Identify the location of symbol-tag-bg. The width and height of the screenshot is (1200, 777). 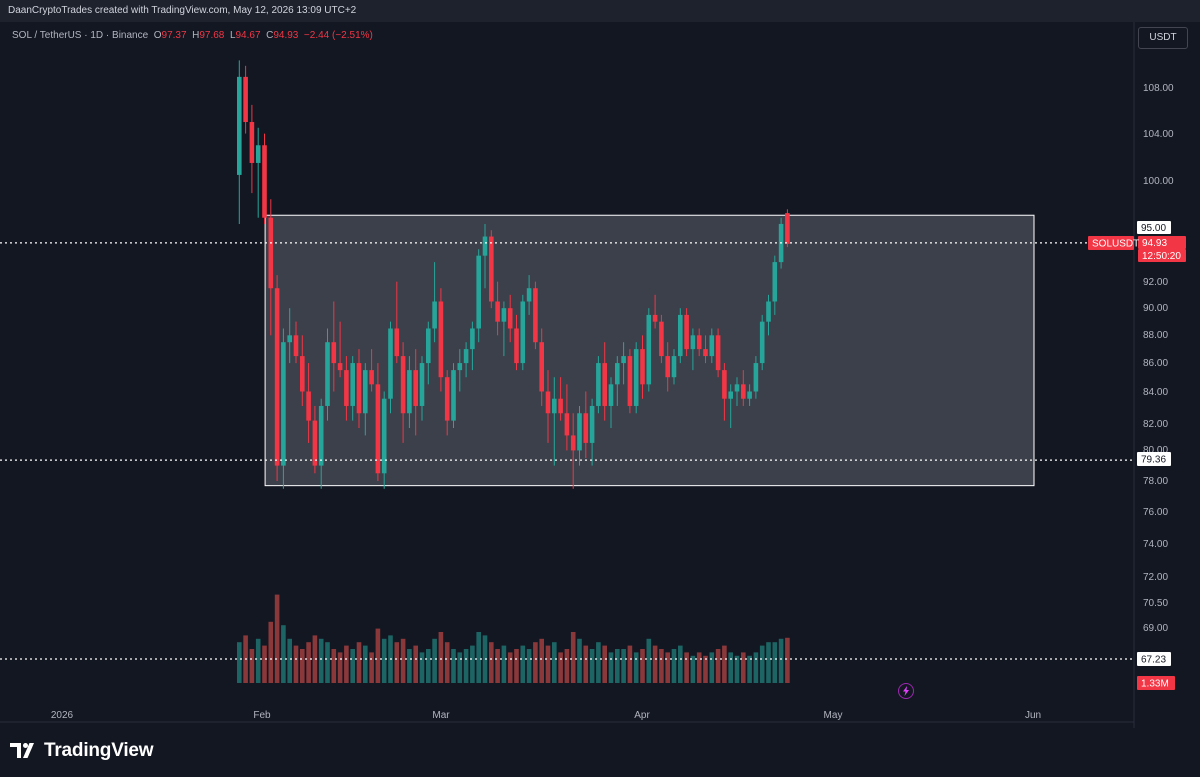
(1111, 243).